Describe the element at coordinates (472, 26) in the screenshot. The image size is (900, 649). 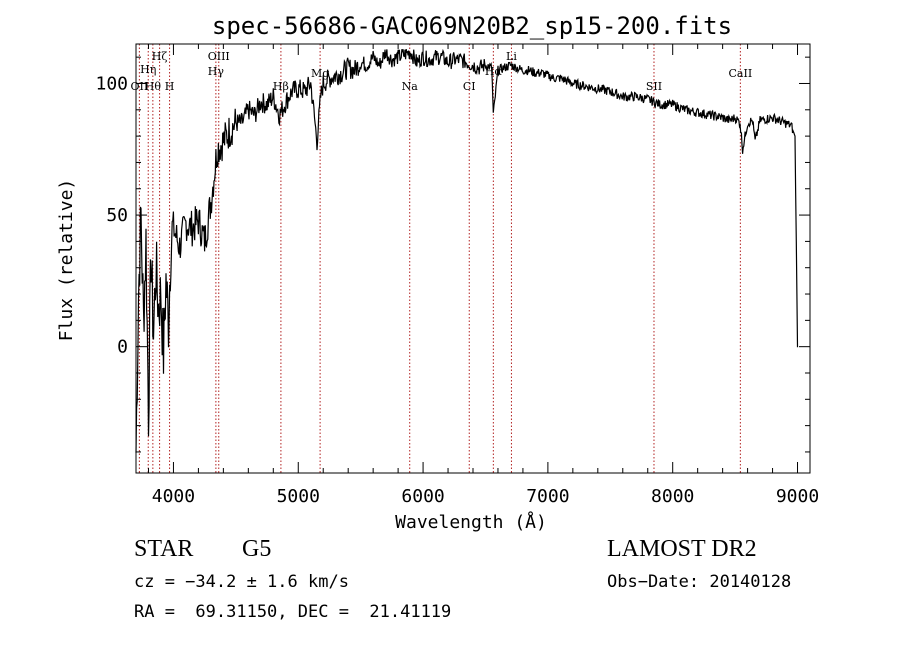
I see `chart-title: spec-56686-GAC069N20B2_sp15-200.fits` at that location.